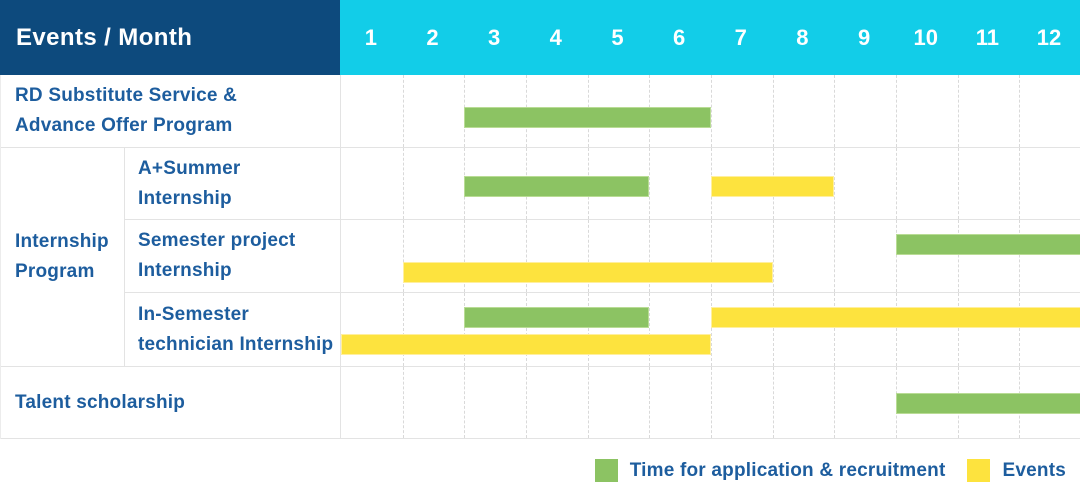 The image size is (1080, 494). I want to click on month-label: 2, so click(432, 37).